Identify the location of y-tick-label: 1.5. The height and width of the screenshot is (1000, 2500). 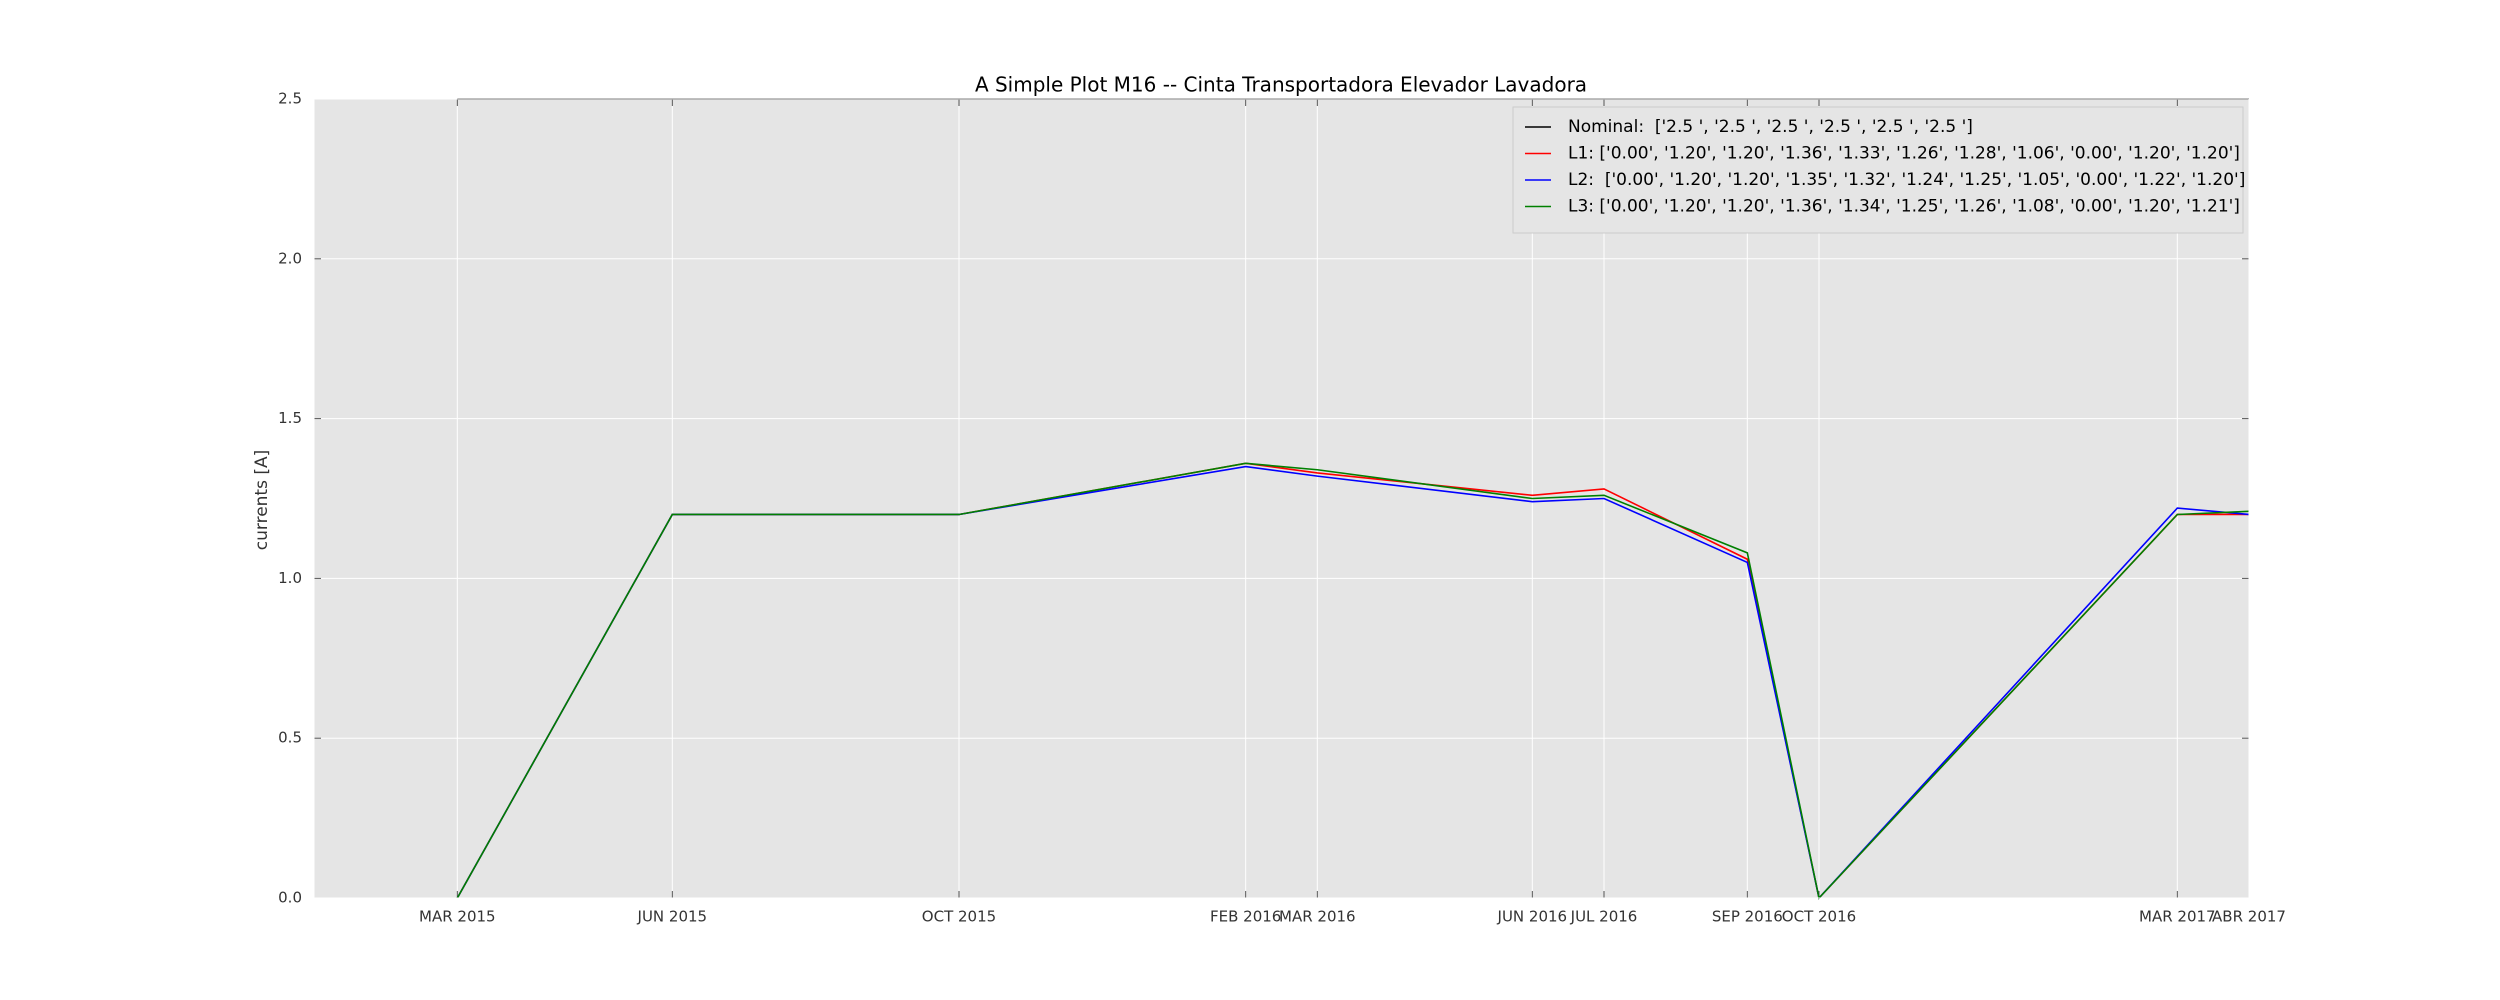
(290, 418).